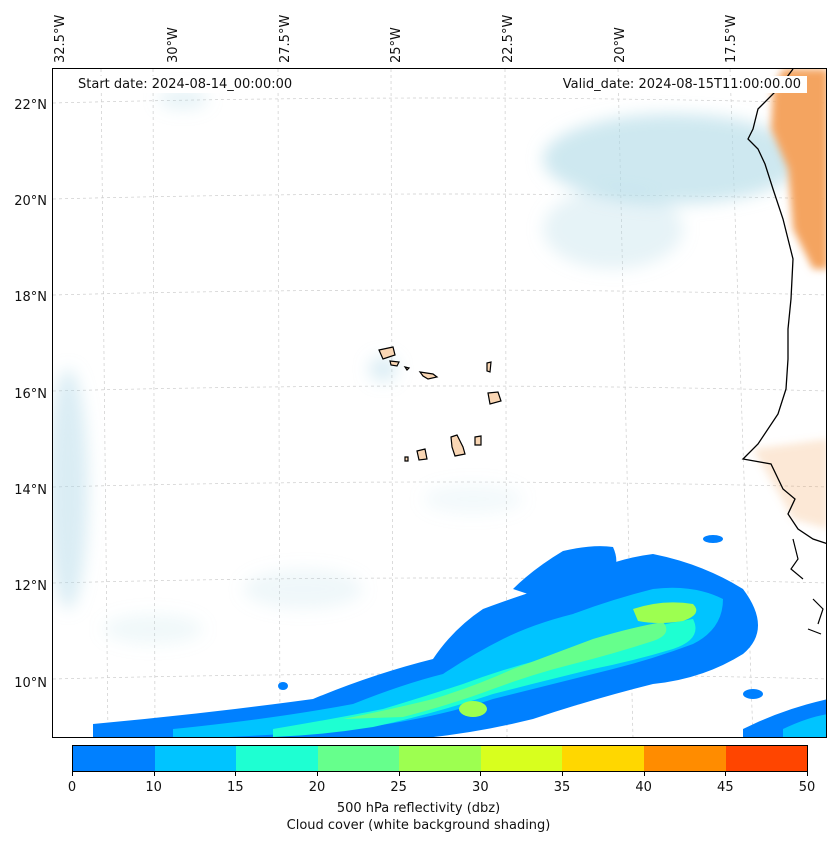 The image size is (837, 843). Describe the element at coordinates (789, 299) in the screenshot. I see `land-shading` at that location.